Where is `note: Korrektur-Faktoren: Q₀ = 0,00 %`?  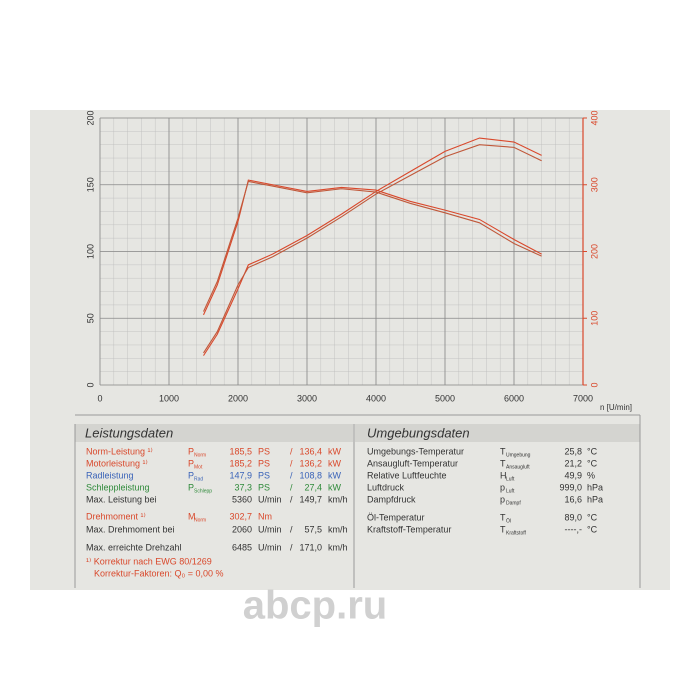
note: Korrektur-Faktoren: Q₀ = 0,00 % is located at coordinates (159, 573).